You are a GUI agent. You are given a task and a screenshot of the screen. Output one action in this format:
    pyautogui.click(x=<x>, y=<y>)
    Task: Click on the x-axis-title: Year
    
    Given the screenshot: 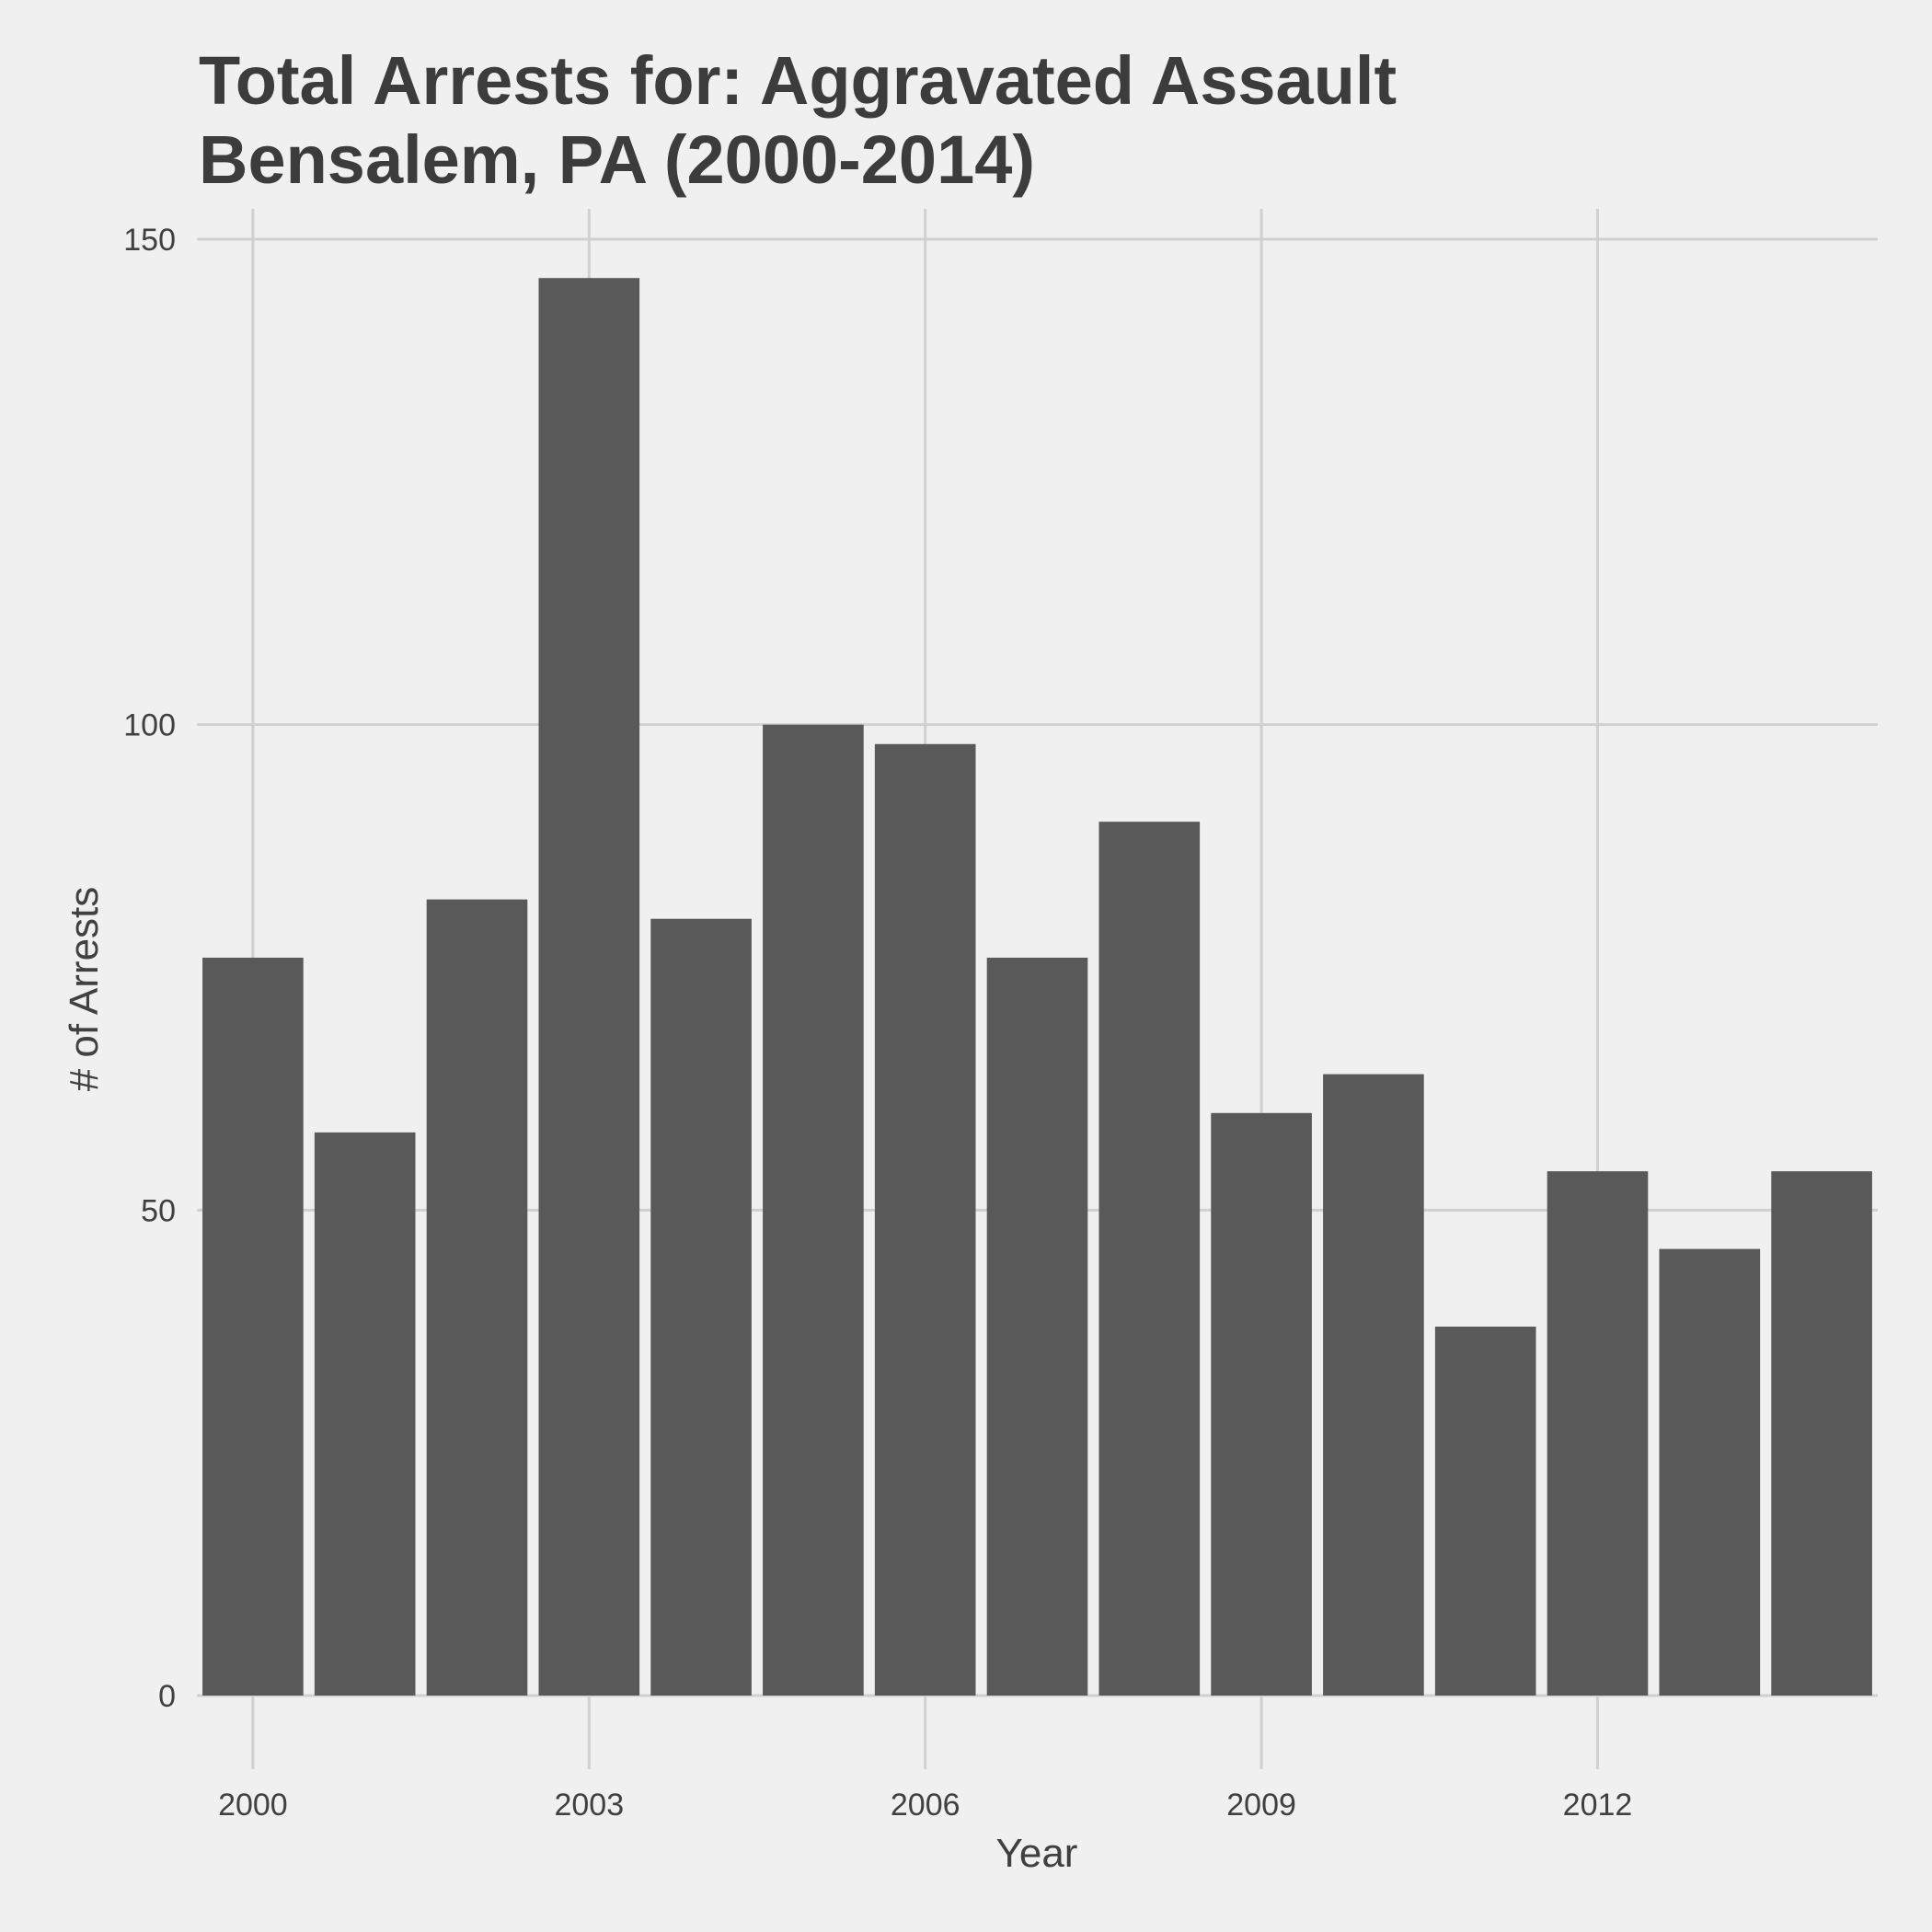 What is the action you would take?
    pyautogui.click(x=1037, y=1853)
    